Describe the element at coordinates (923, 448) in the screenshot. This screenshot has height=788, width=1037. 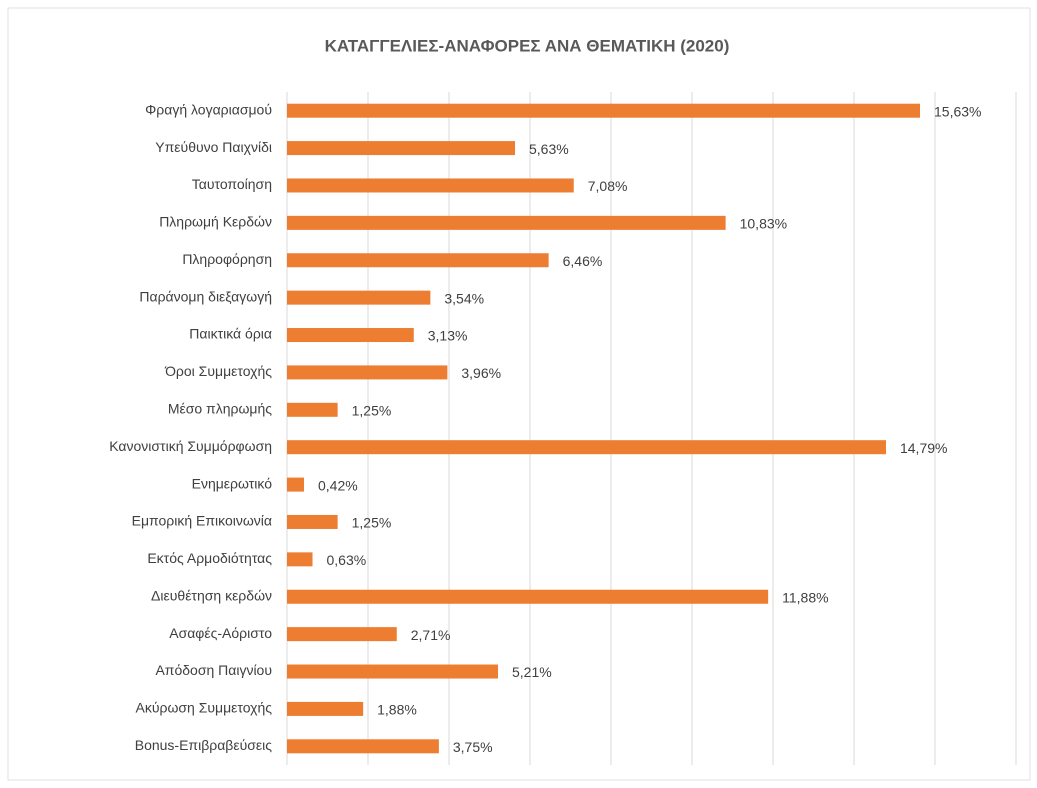
I see `value-label: 14,79%` at that location.